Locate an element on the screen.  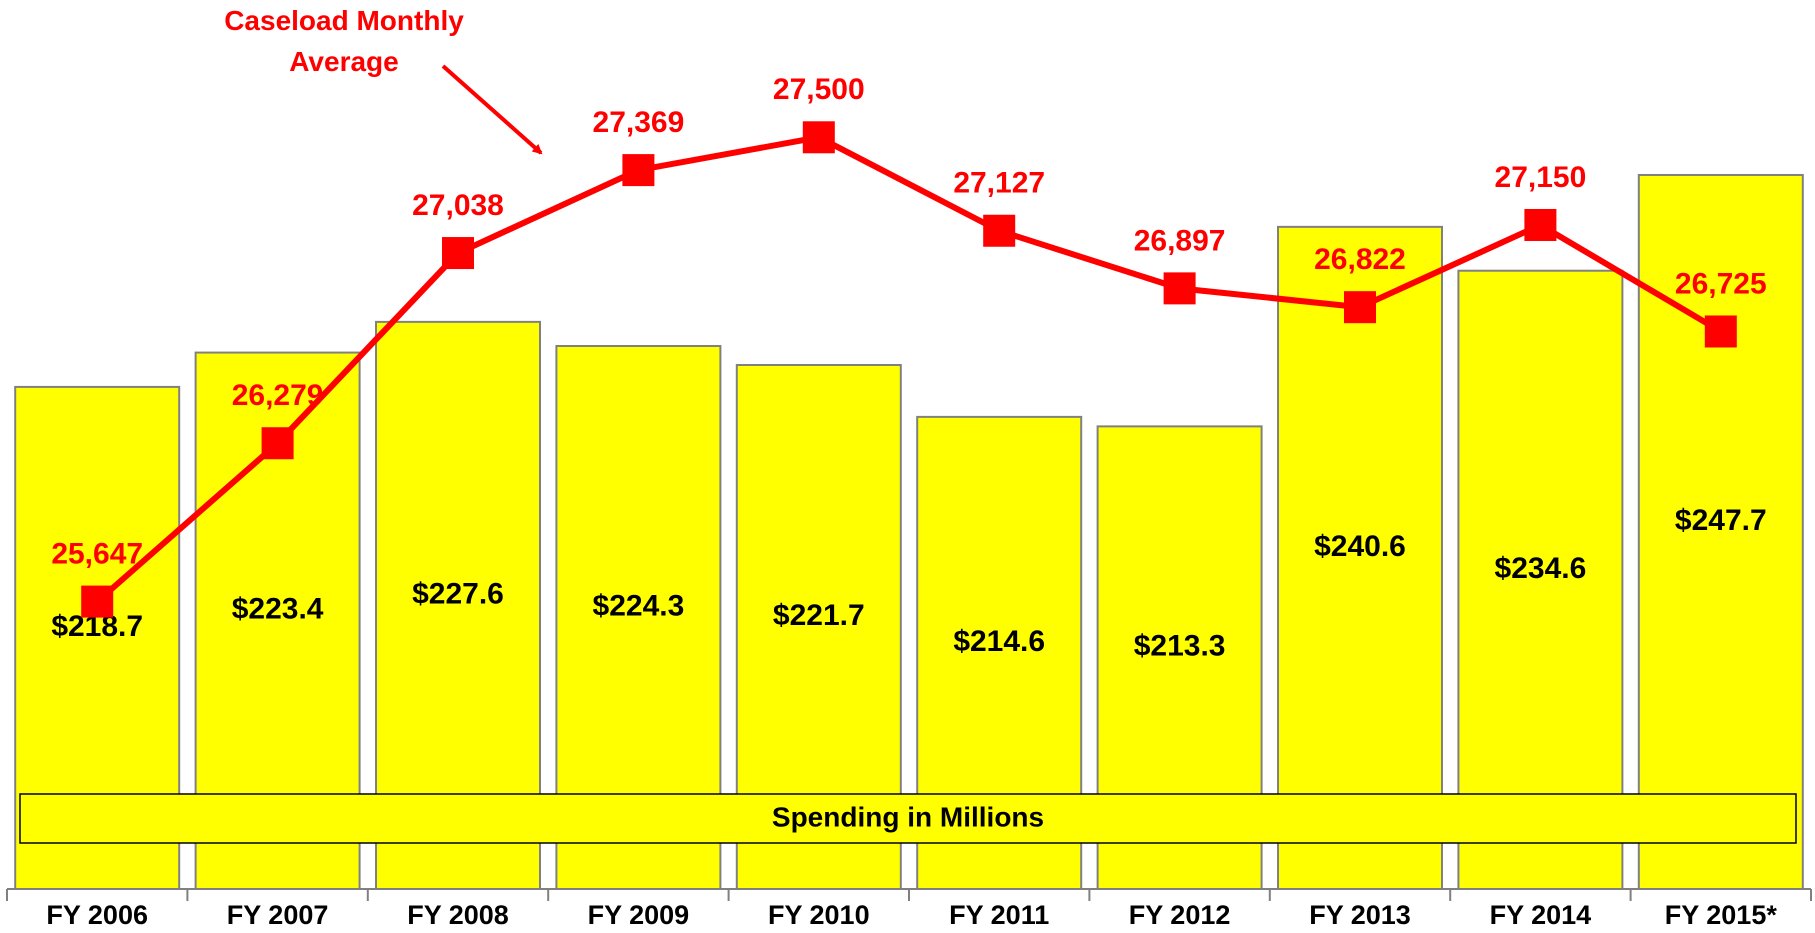
x-tick-label: FY 2010 is located at coordinates (819, 915).